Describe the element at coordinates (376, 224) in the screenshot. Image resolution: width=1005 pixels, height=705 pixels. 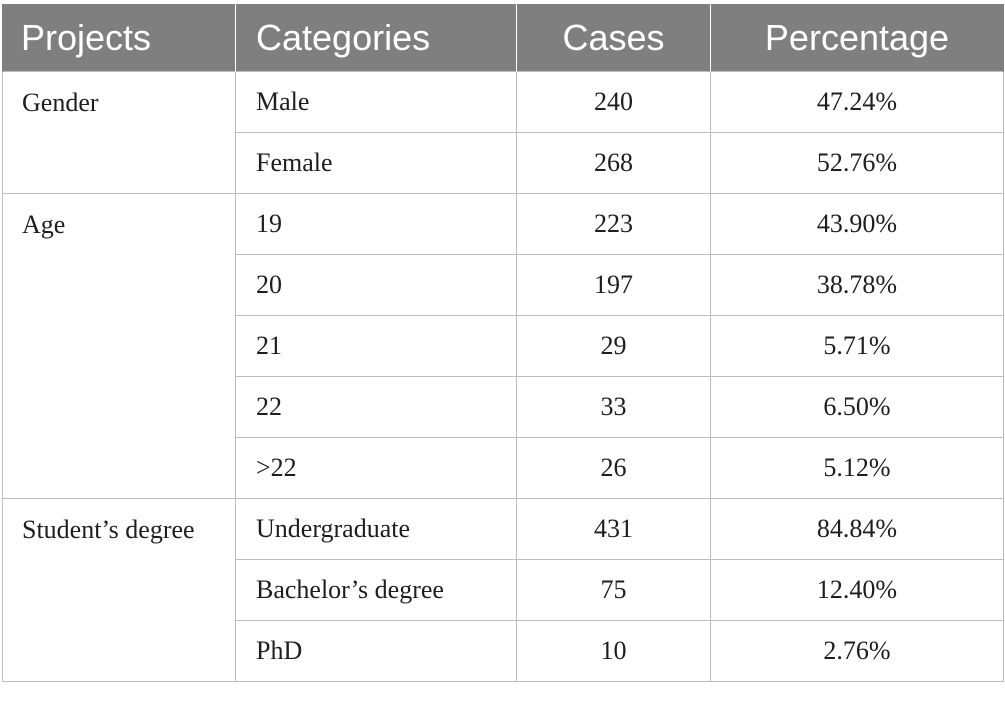
I see `category-cell: 19` at that location.